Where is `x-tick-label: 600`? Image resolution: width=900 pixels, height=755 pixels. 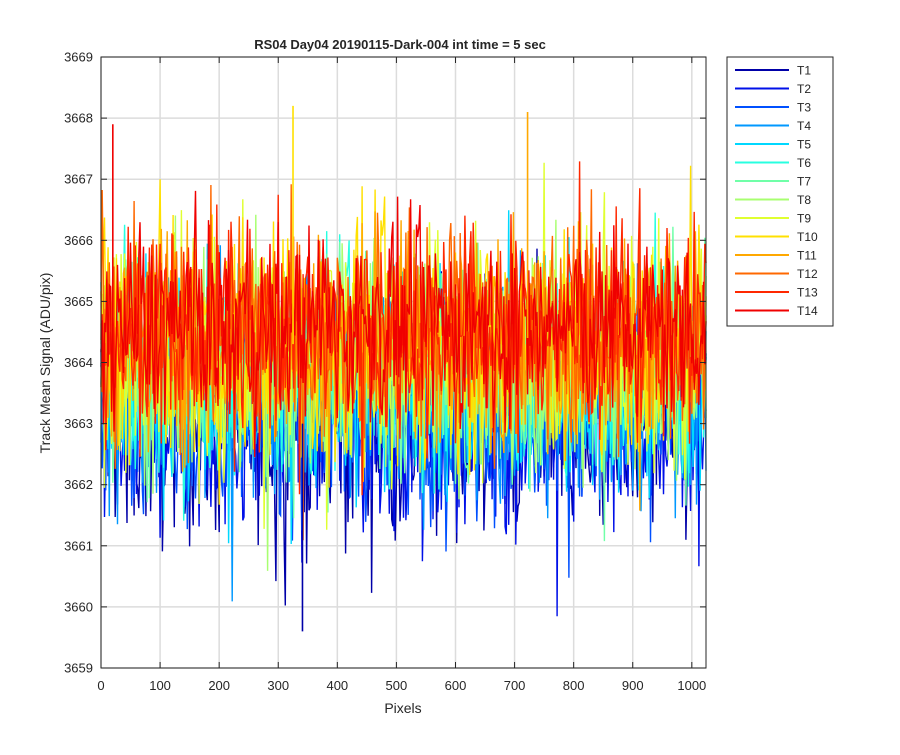 x-tick-label: 600 is located at coordinates (456, 685).